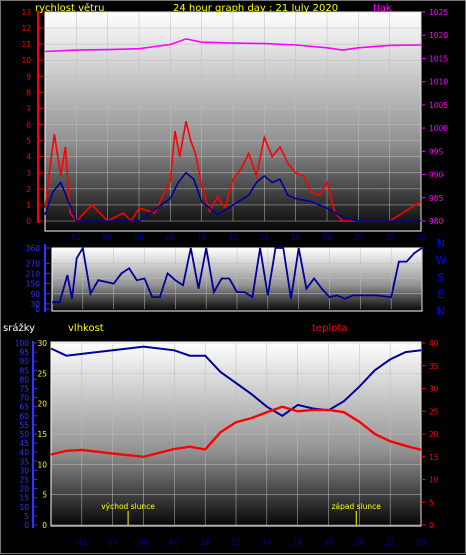 This screenshot has width=466, height=555. I want to click on bottom-time-tick-label: 06, so click(144, 542).